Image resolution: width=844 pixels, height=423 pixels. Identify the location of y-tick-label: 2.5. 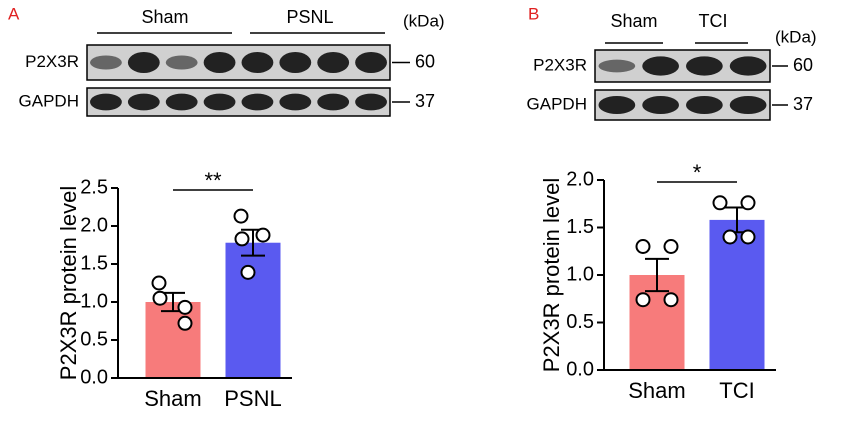
(94, 187).